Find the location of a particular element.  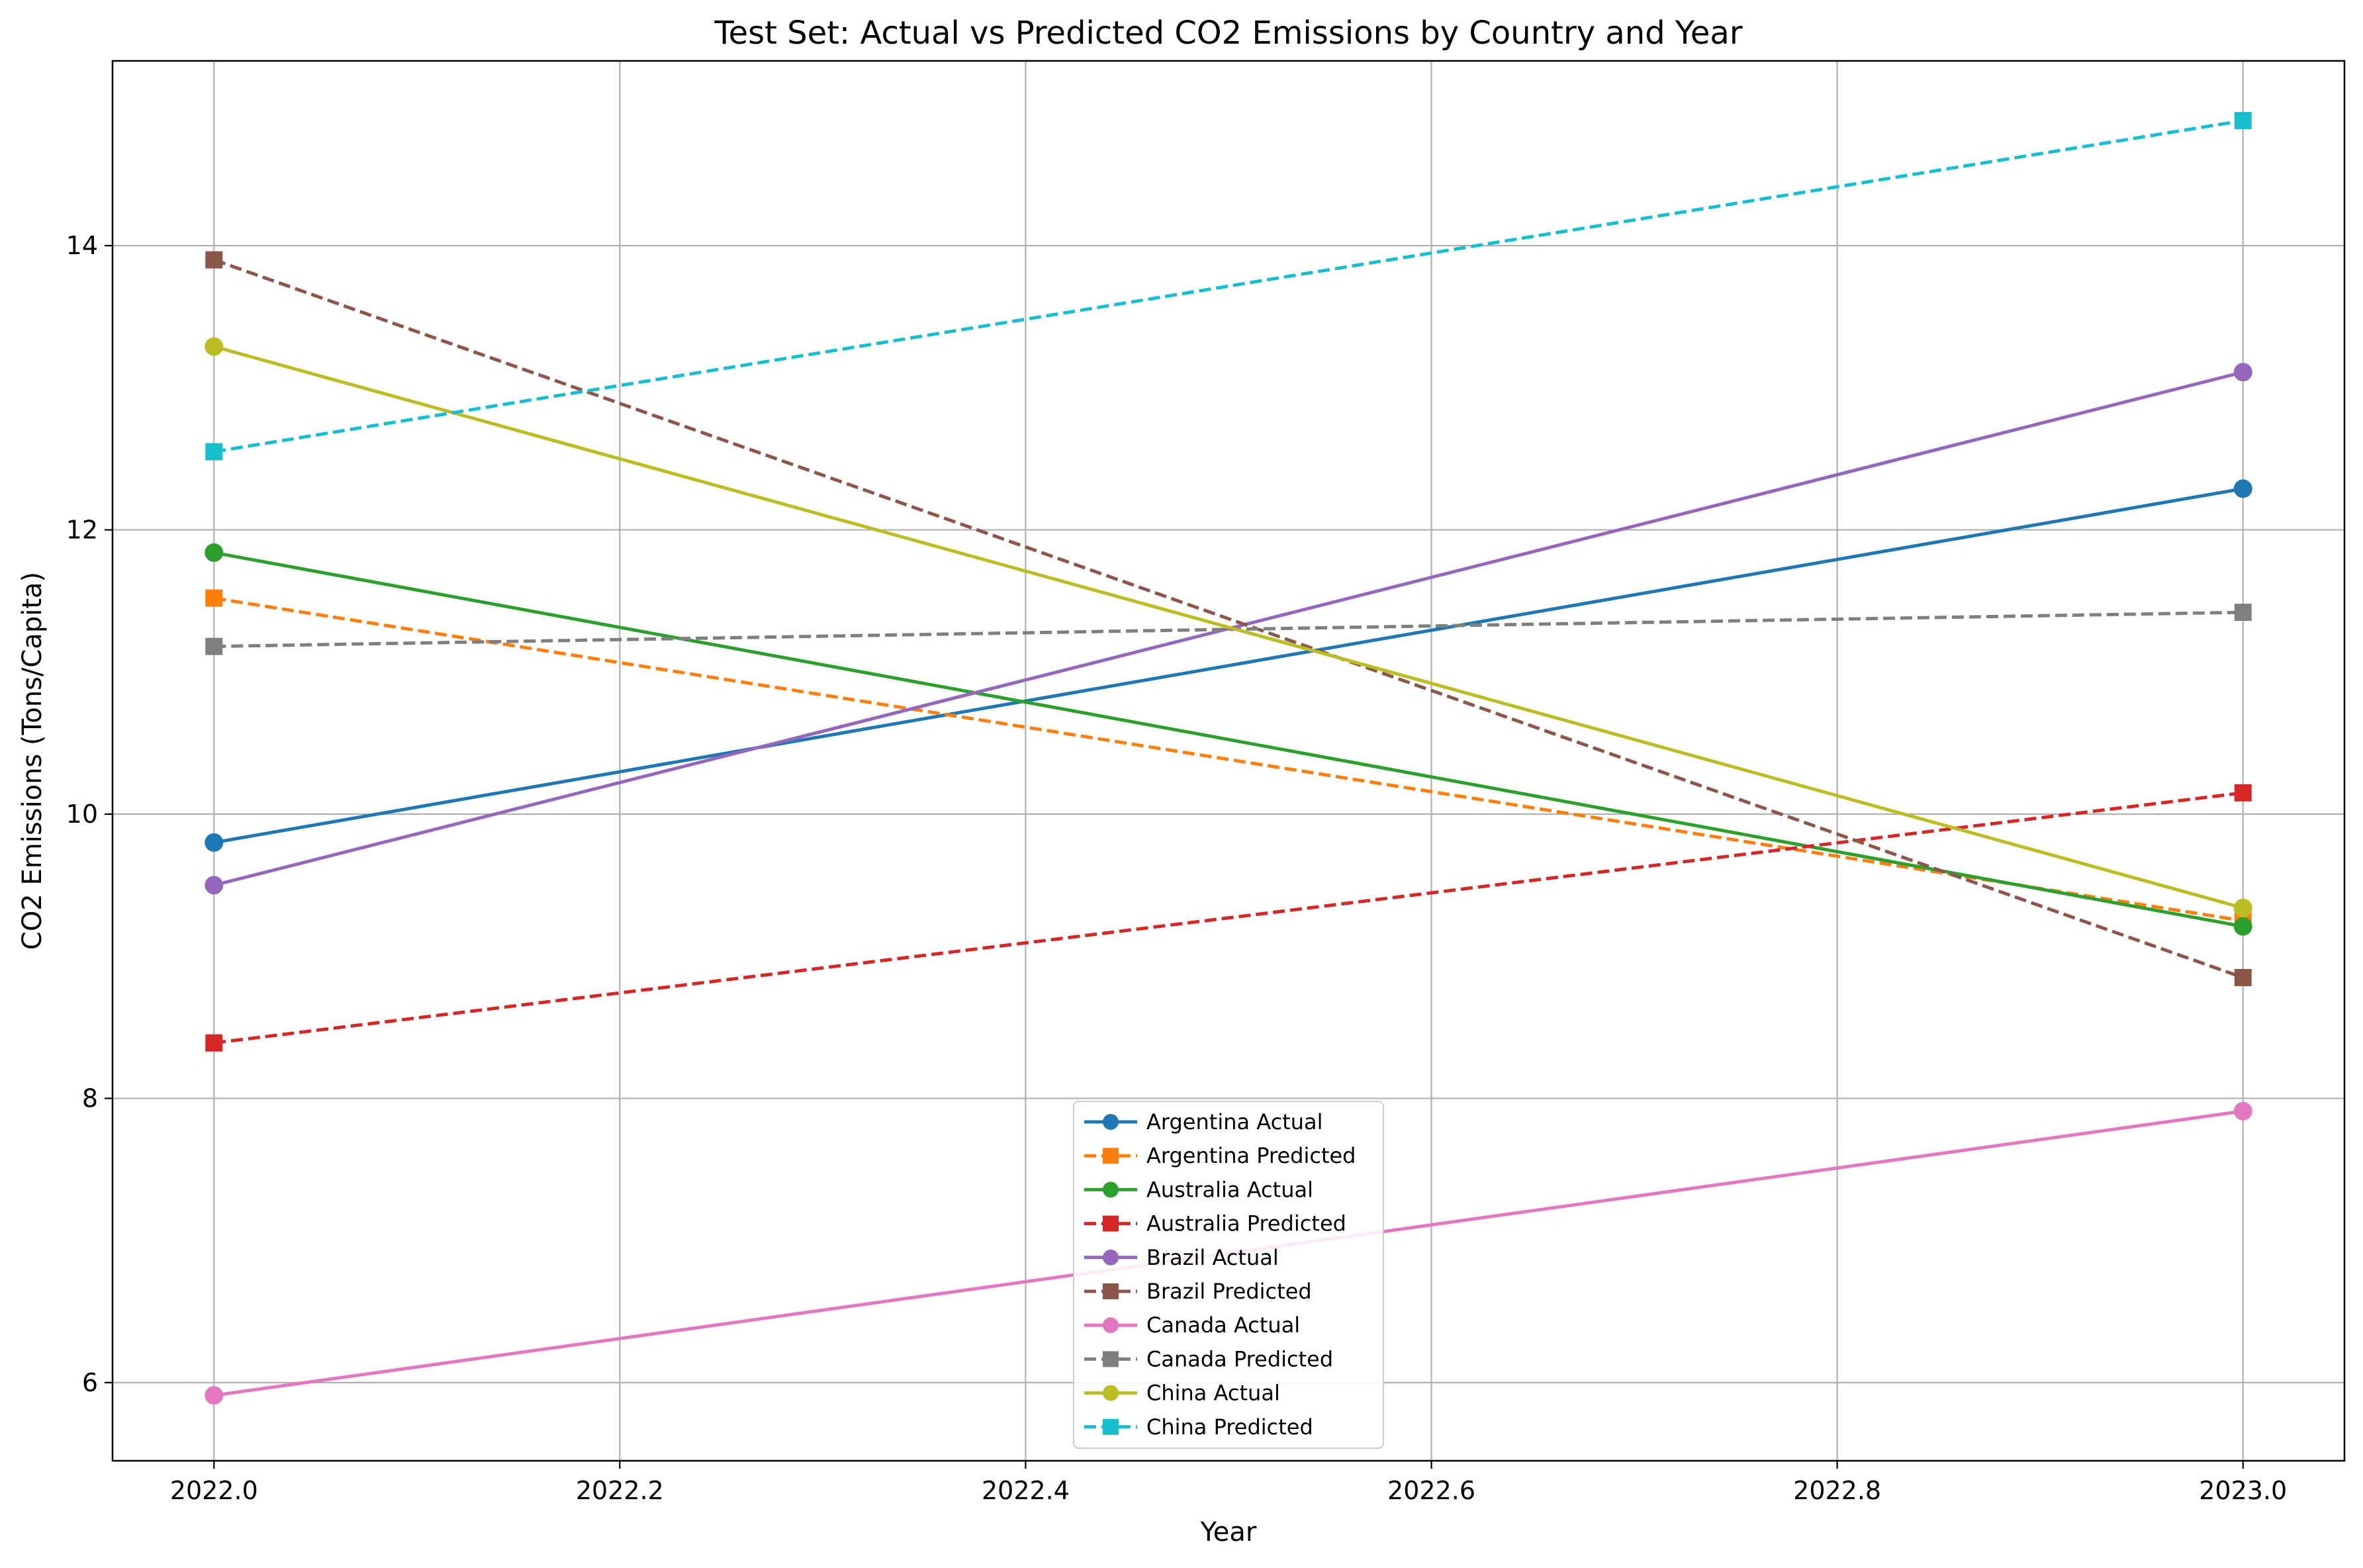

legend-entry: China Actual is located at coordinates (1182, 1393).